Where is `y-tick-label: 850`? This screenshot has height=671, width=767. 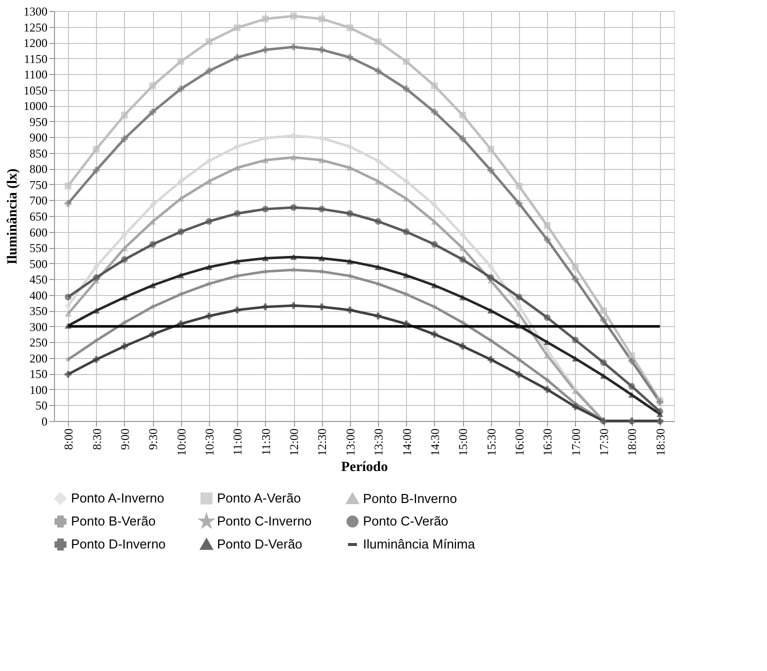
y-tick-label: 850 is located at coordinates (39, 153).